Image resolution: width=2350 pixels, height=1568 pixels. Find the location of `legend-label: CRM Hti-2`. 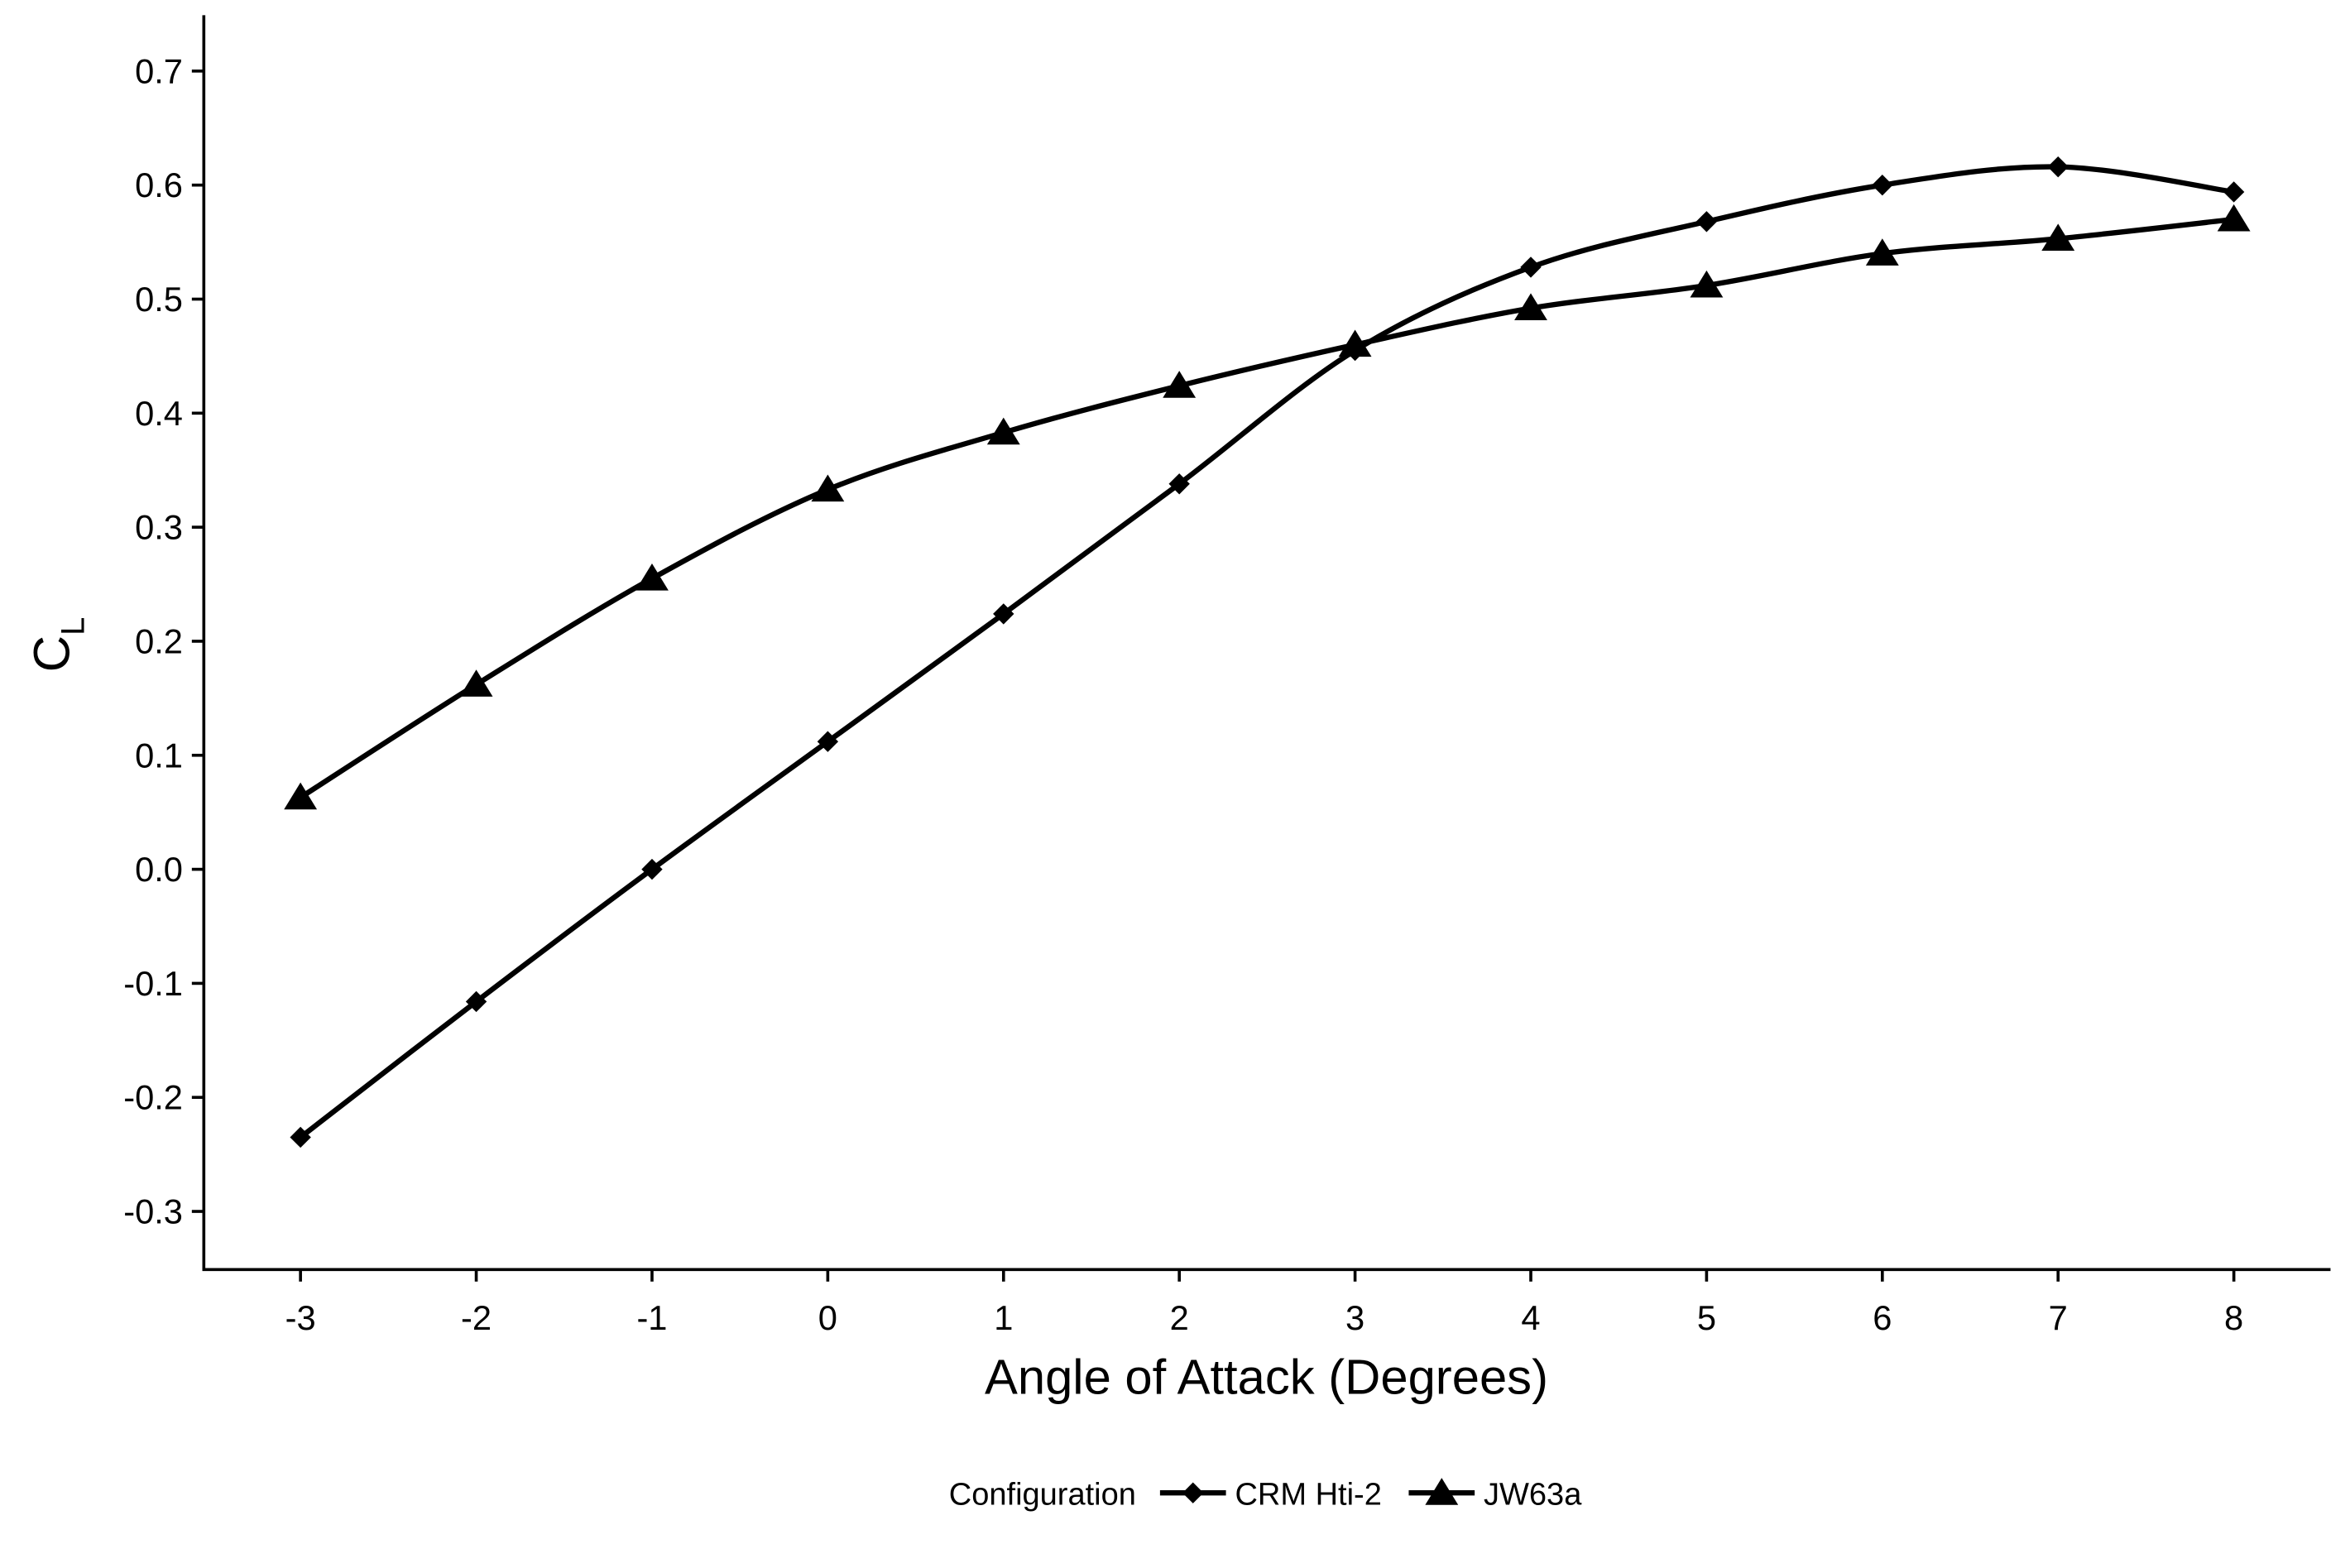

legend-label: CRM Hti-2 is located at coordinates (1308, 1496).